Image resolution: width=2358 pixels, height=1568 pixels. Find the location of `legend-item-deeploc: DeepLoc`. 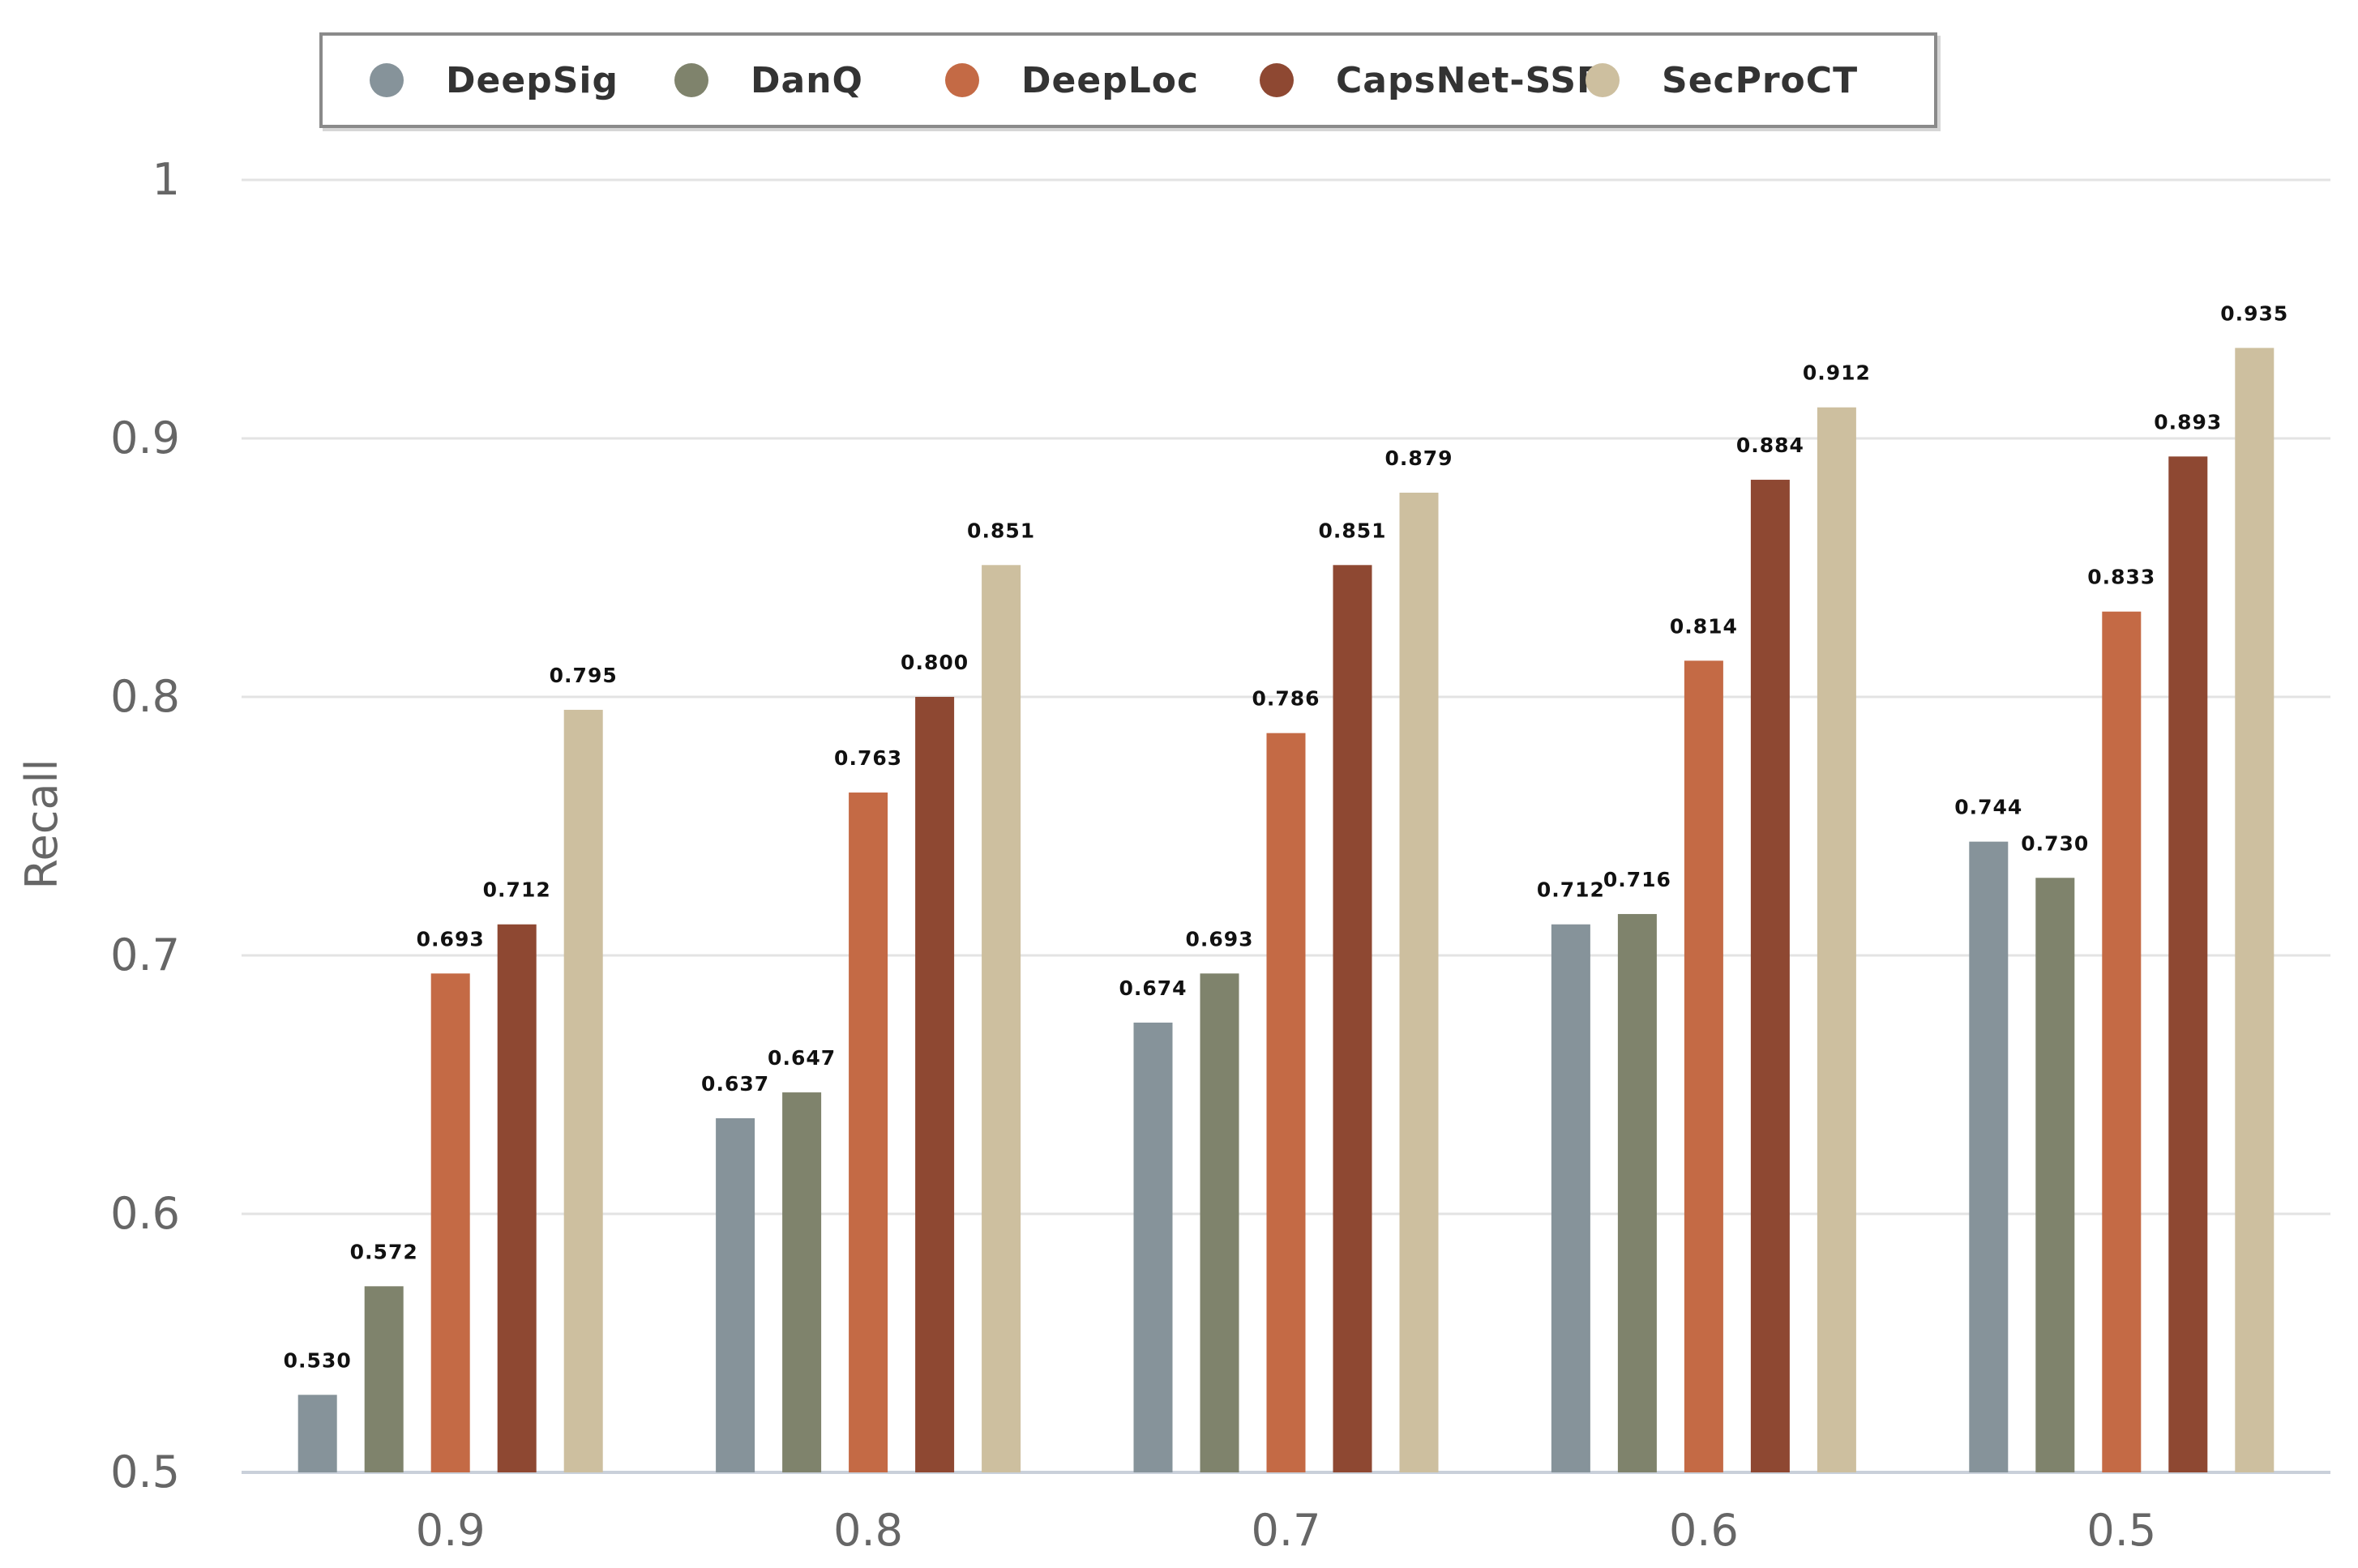

legend-item-deeploc: DeepLoc is located at coordinates (1072, 80).